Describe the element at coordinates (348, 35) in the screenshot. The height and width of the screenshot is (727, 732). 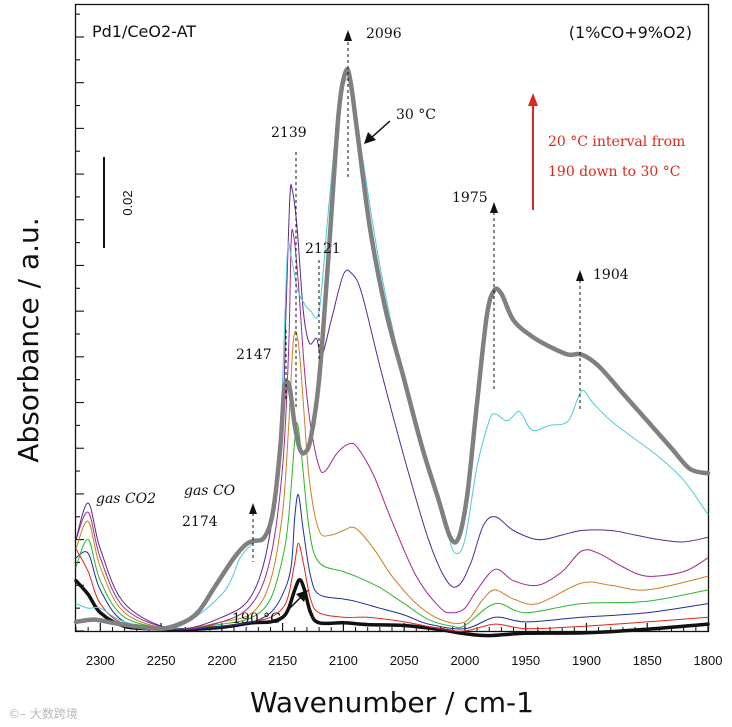
I see `arrowhead-2096` at that location.